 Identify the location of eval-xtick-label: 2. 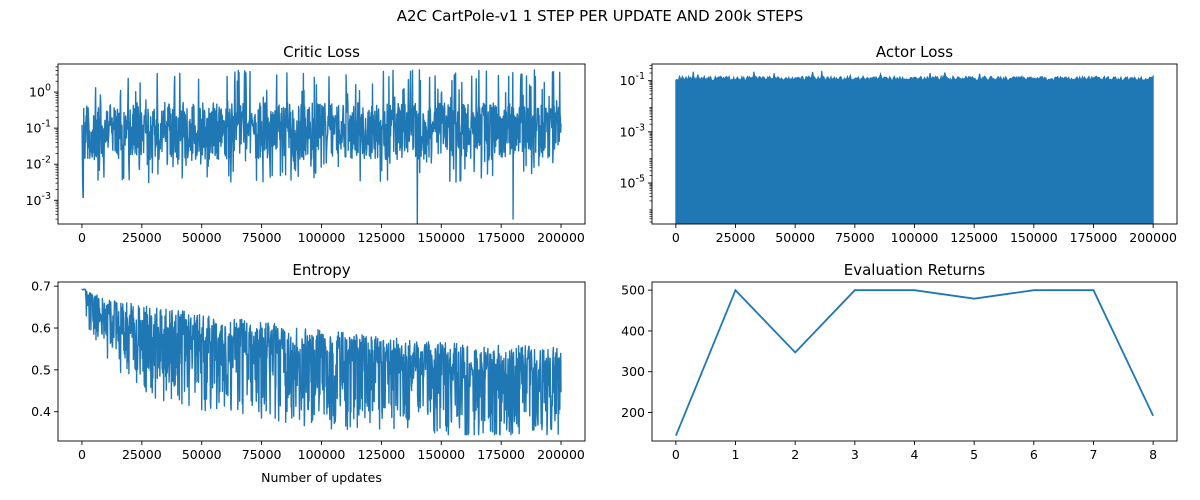
(795, 454).